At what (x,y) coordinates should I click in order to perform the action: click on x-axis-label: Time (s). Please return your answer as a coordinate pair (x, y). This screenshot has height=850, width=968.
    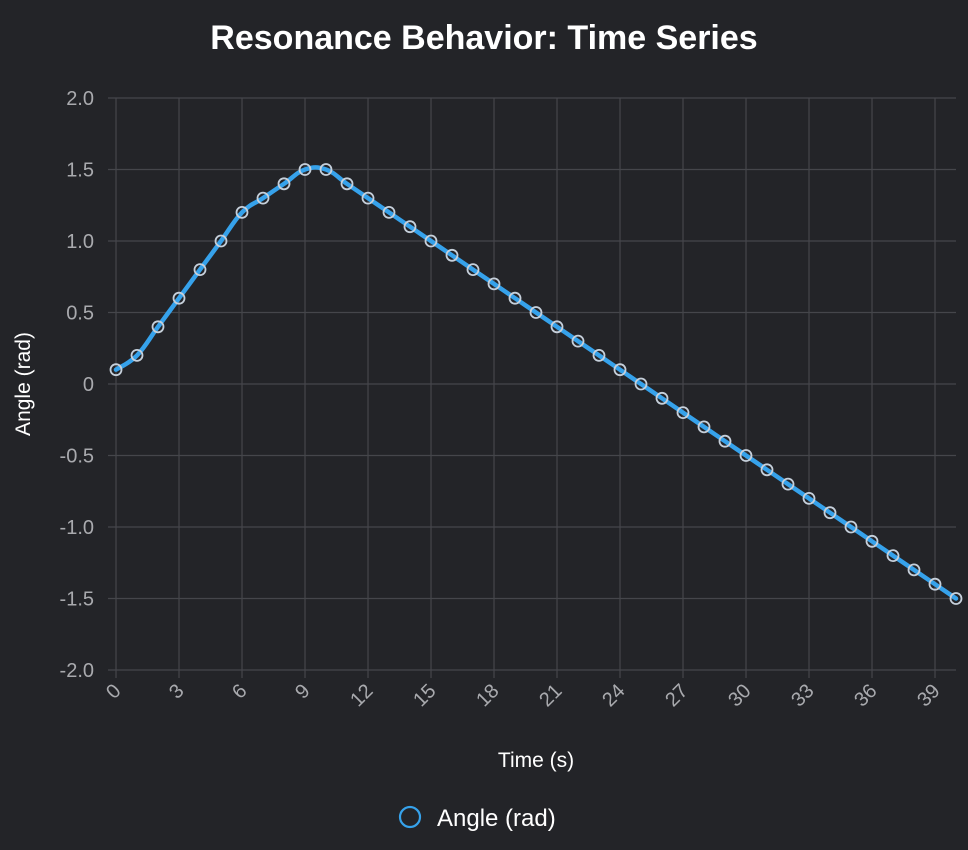
    Looking at the image, I should click on (536, 760).